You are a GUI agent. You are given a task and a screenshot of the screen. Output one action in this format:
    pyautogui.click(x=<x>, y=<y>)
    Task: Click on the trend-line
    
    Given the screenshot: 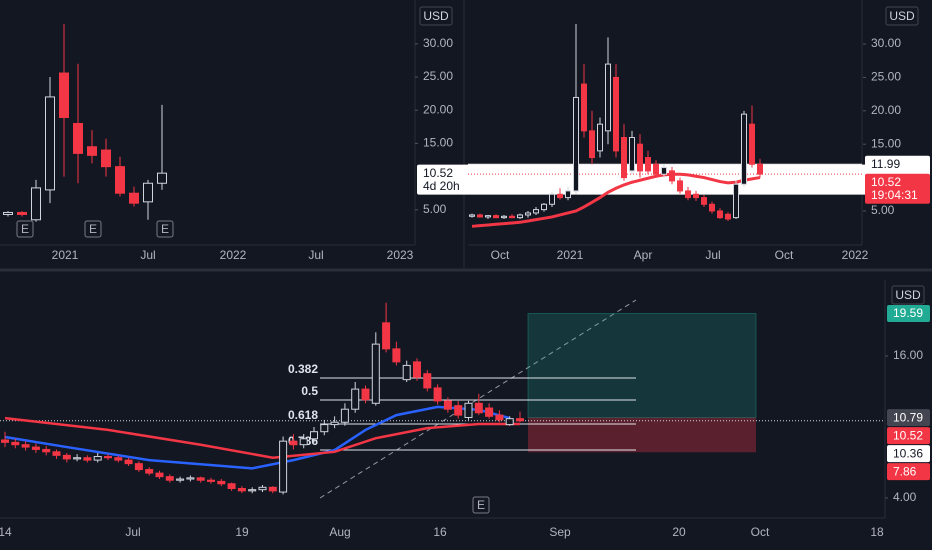 What is the action you would take?
    pyautogui.click(x=478, y=399)
    